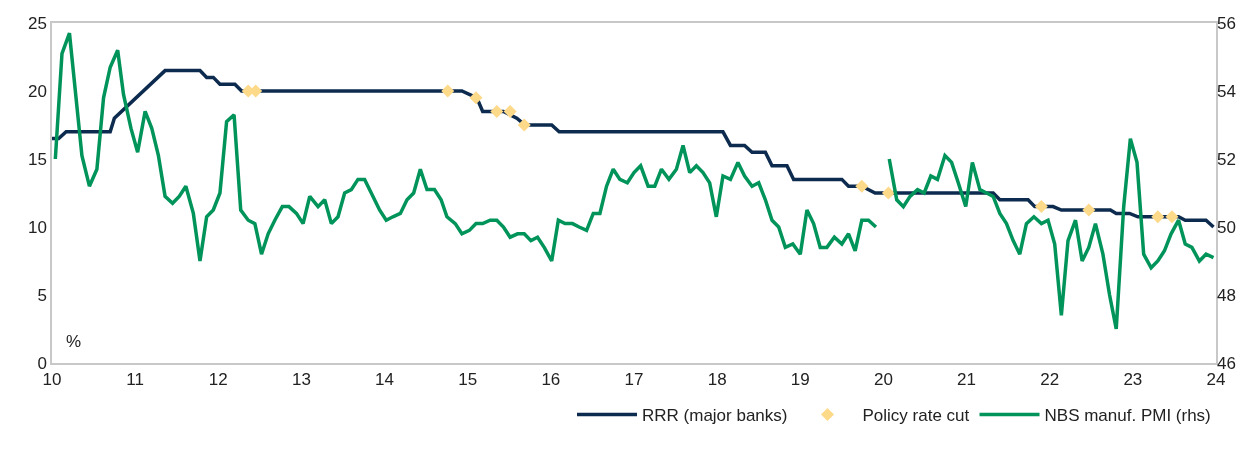  Describe the element at coordinates (715, 416) in the screenshot. I see `legend-label: RRR (major banks)` at that location.